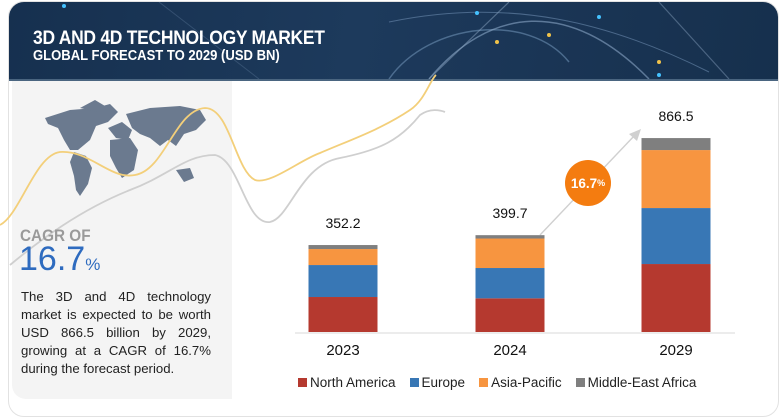 This screenshot has height=418, width=780. What do you see at coordinates (676, 298) in the screenshot?
I see `bar-segment-2029-north-america` at bounding box center [676, 298].